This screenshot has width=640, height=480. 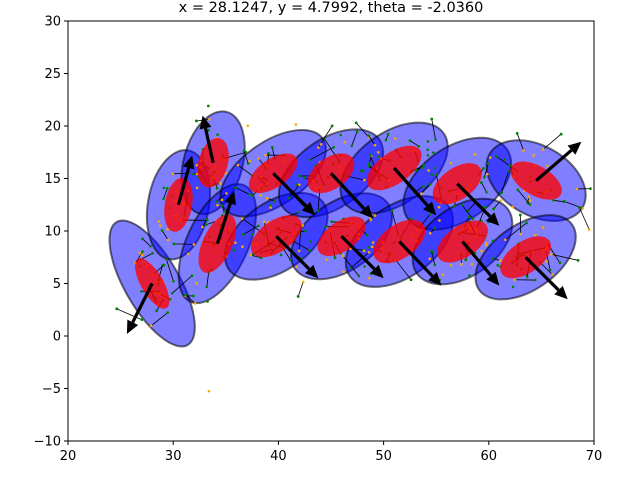 I want to click on x-tick-label: 40, so click(x=278, y=456).